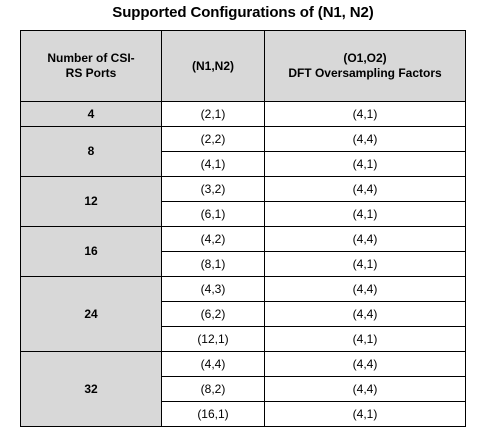  Describe the element at coordinates (213, 164) in the screenshot. I see `n1n2-cell: (4,1)` at that location.